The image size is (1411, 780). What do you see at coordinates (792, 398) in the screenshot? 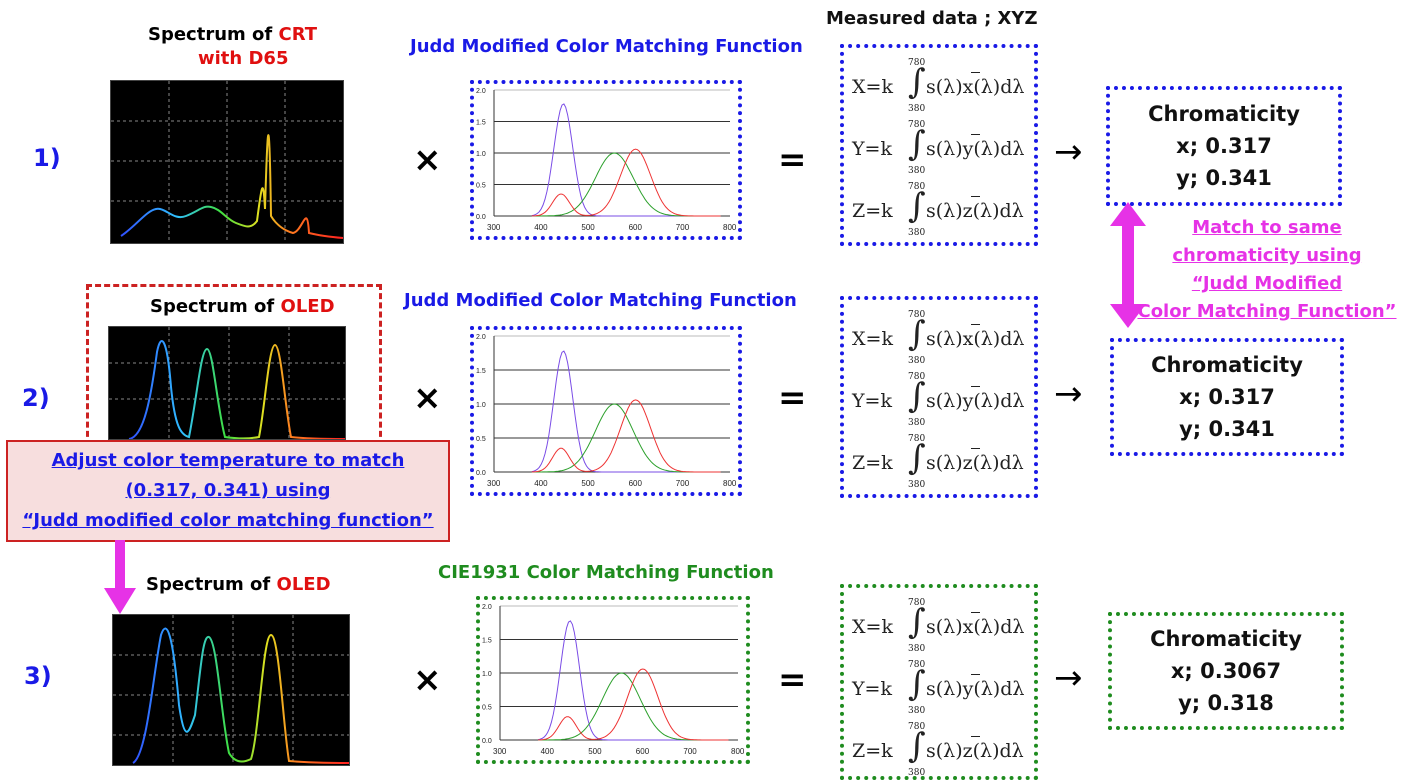
I see `row2-equals-sign: =` at bounding box center [792, 398].